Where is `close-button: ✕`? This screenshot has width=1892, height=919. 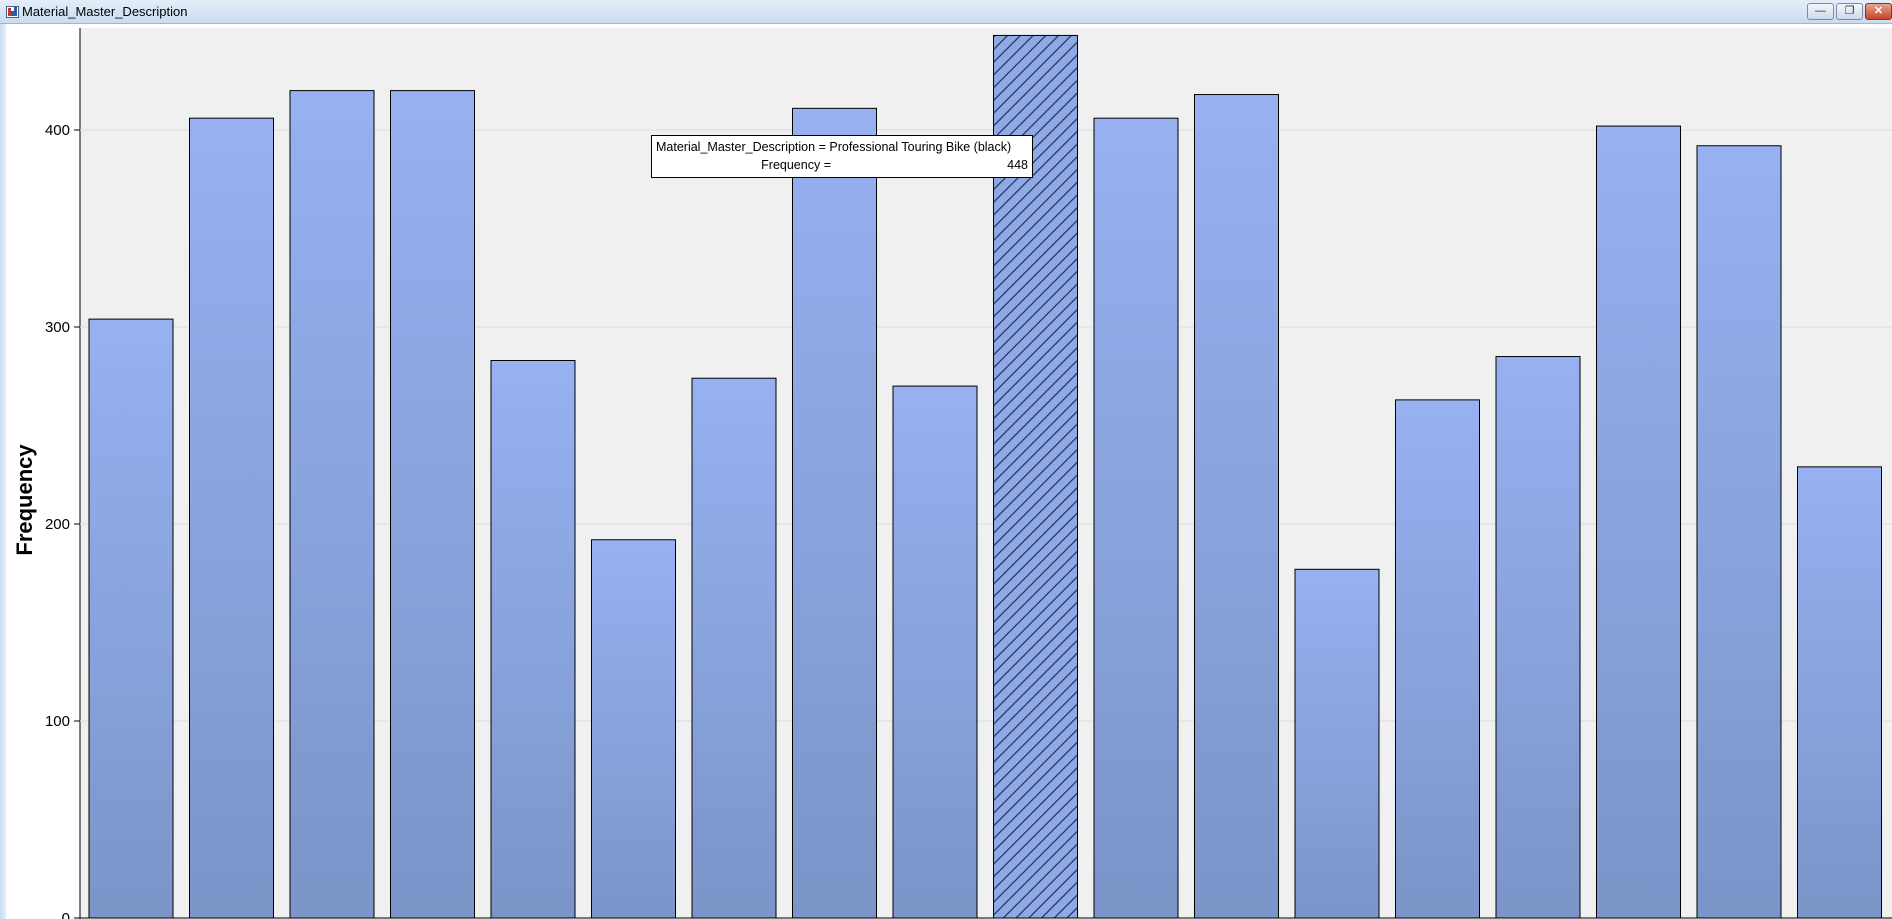
close-button: ✕ is located at coordinates (1878, 11).